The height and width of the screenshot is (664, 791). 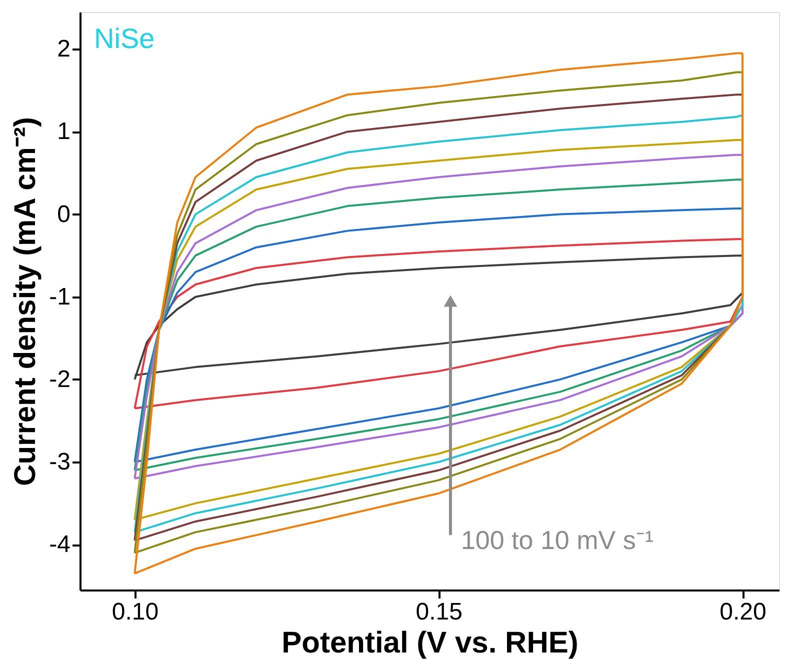 What do you see at coordinates (439, 612) in the screenshot?
I see `x-tick-label: 0.15` at bounding box center [439, 612].